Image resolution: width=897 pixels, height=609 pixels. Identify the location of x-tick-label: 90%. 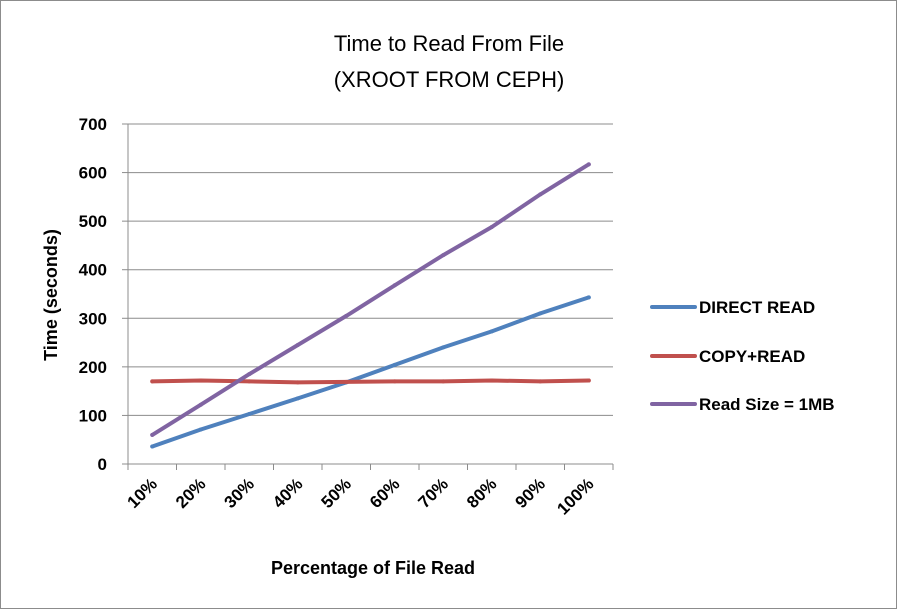
(530, 492).